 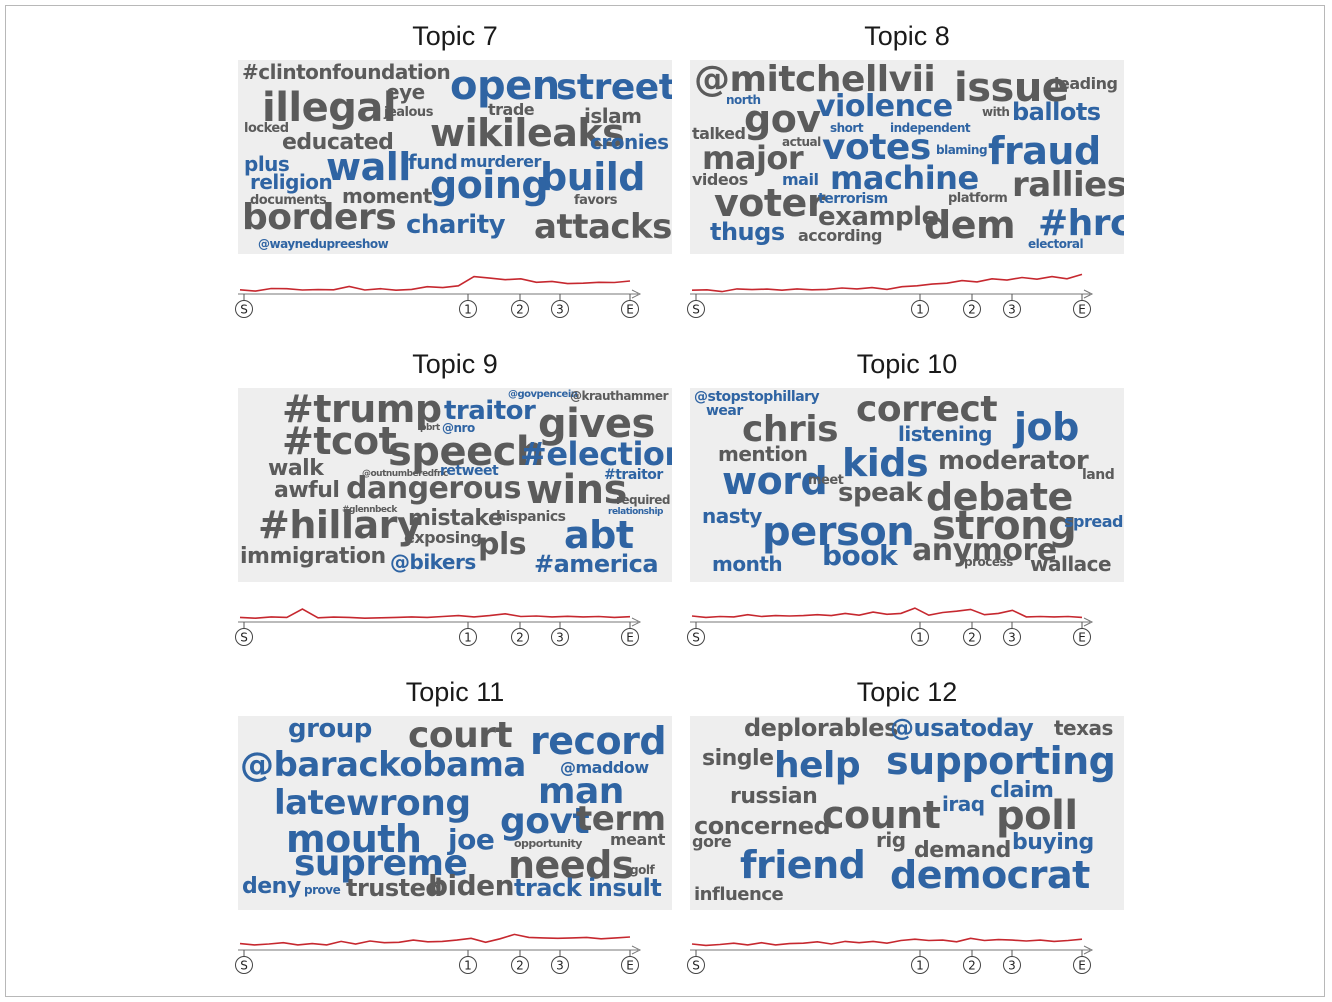 I want to click on cloud-word: opportunity, so click(x=548, y=843).